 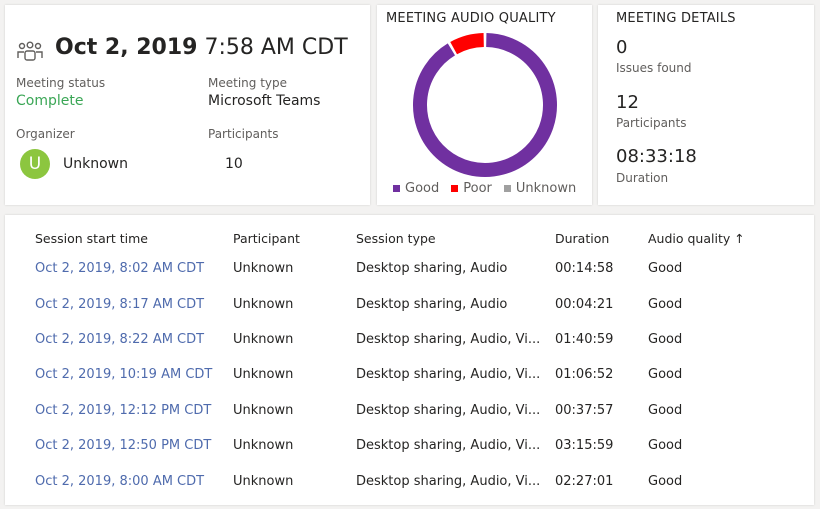 I want to click on legend-item-good: Good, so click(x=416, y=188).